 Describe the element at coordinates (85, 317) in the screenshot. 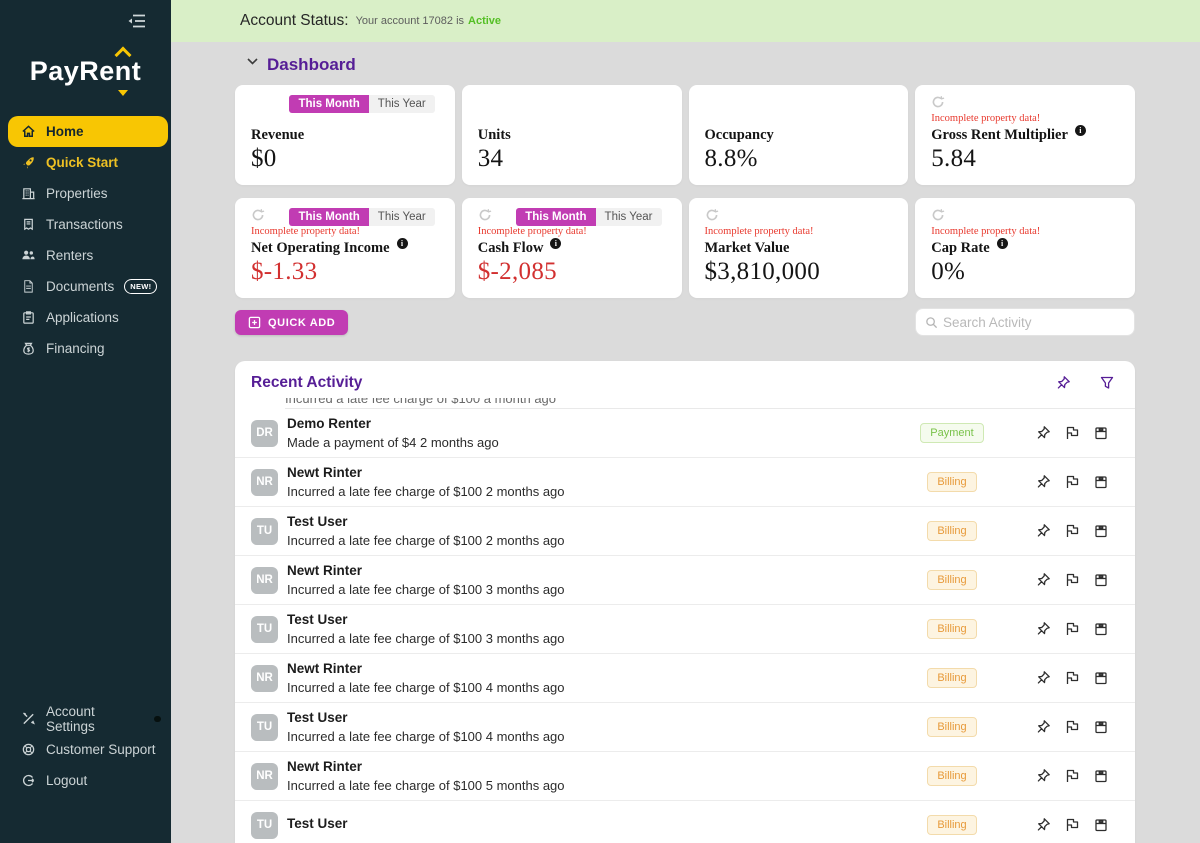

I see `sidebar-item-applications: Applications` at that location.